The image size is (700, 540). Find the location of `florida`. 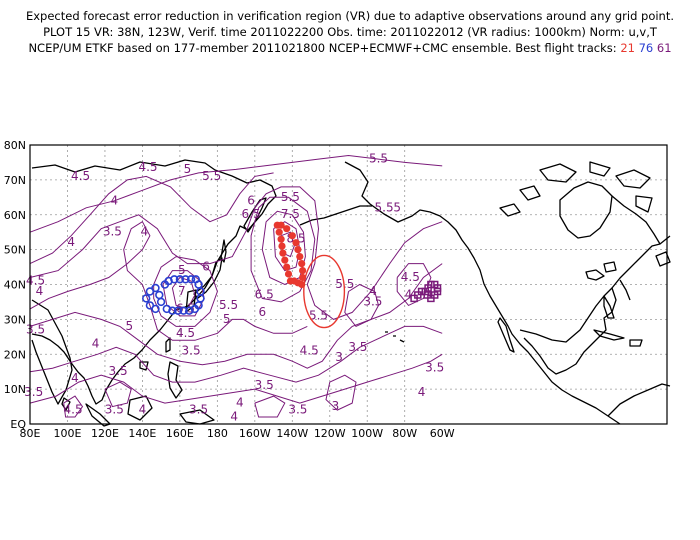

florida is located at coordinates (609, 307).